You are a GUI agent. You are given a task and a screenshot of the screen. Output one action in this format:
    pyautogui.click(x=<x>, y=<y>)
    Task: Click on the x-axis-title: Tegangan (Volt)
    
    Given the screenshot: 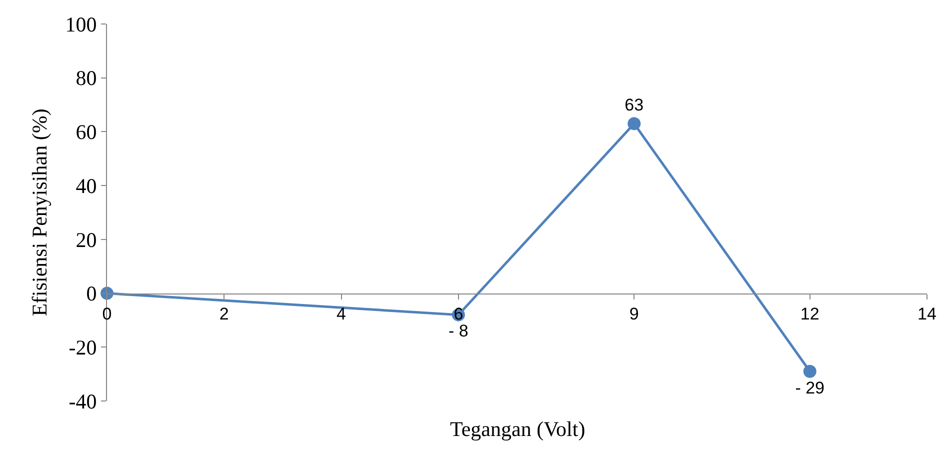 What is the action you would take?
    pyautogui.click(x=518, y=429)
    